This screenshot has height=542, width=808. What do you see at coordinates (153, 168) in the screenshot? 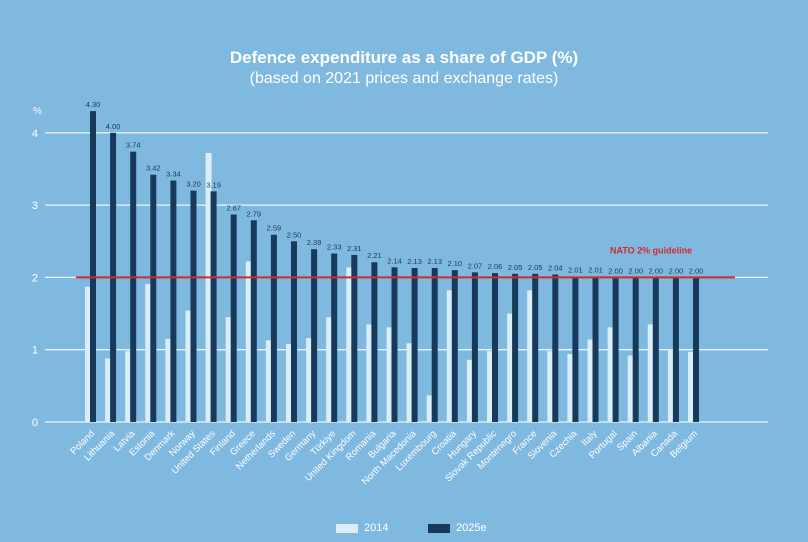
I see `data-label-2025e: 3.42` at bounding box center [153, 168].